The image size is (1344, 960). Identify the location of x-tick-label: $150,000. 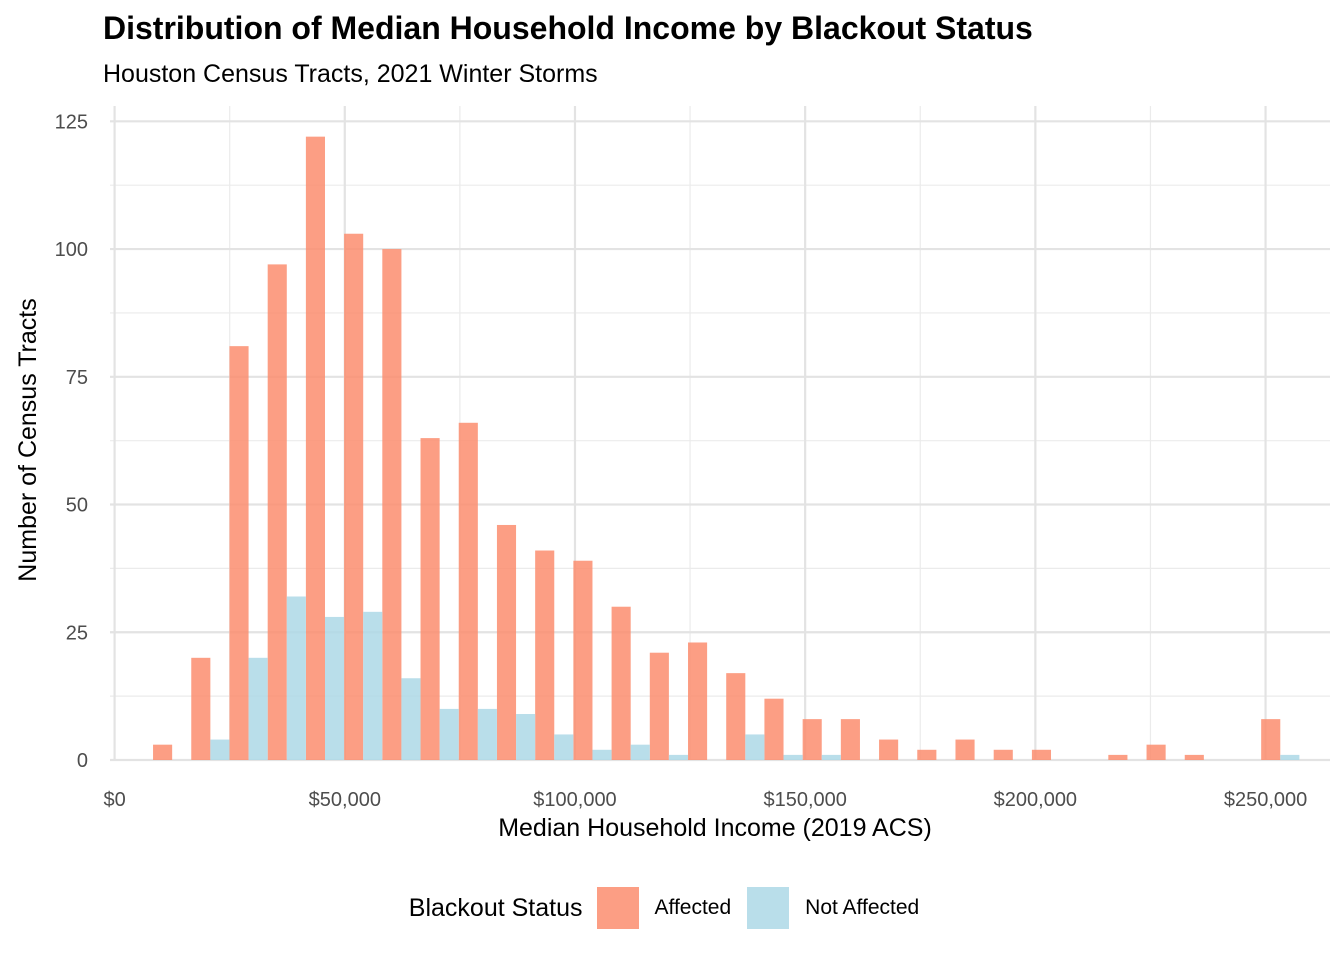
(804, 800).